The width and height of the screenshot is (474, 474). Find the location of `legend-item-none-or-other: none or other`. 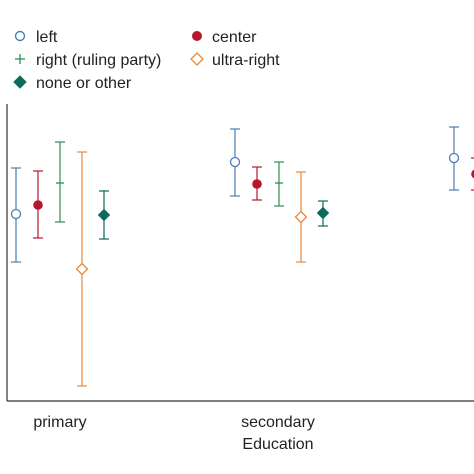

legend-item-none-or-other: none or other is located at coordinates (72, 83).